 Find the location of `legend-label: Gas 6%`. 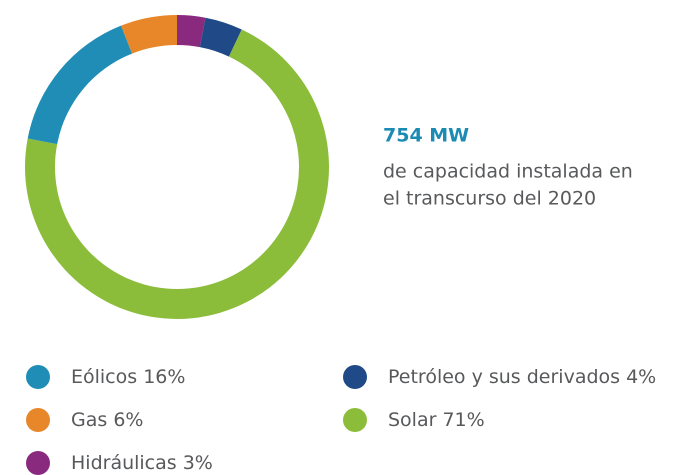

legend-label: Gas 6% is located at coordinates (107, 420).